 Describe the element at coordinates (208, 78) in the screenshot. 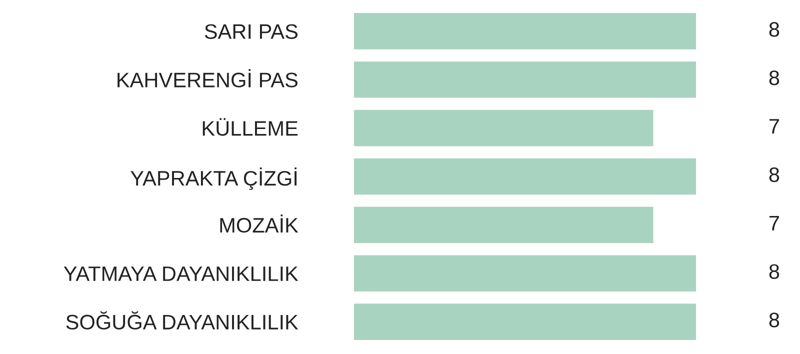

I see `y-tick-label: KAHVERENGİ PAS` at that location.